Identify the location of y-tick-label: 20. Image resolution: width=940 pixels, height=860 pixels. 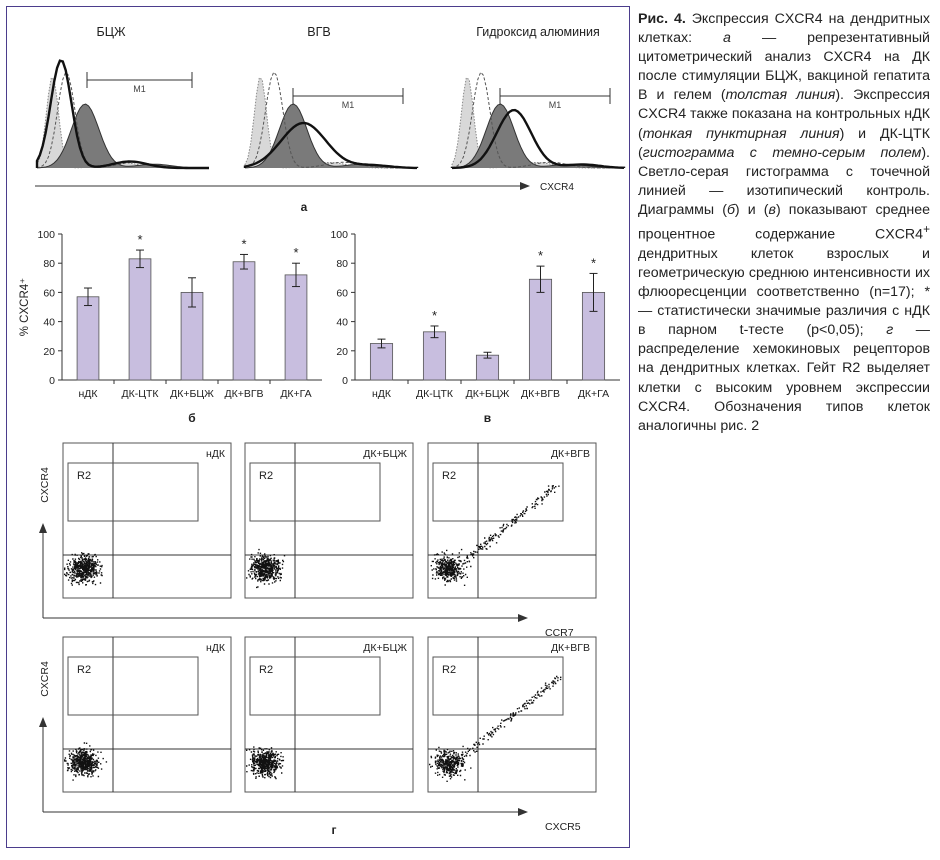
(342, 352).